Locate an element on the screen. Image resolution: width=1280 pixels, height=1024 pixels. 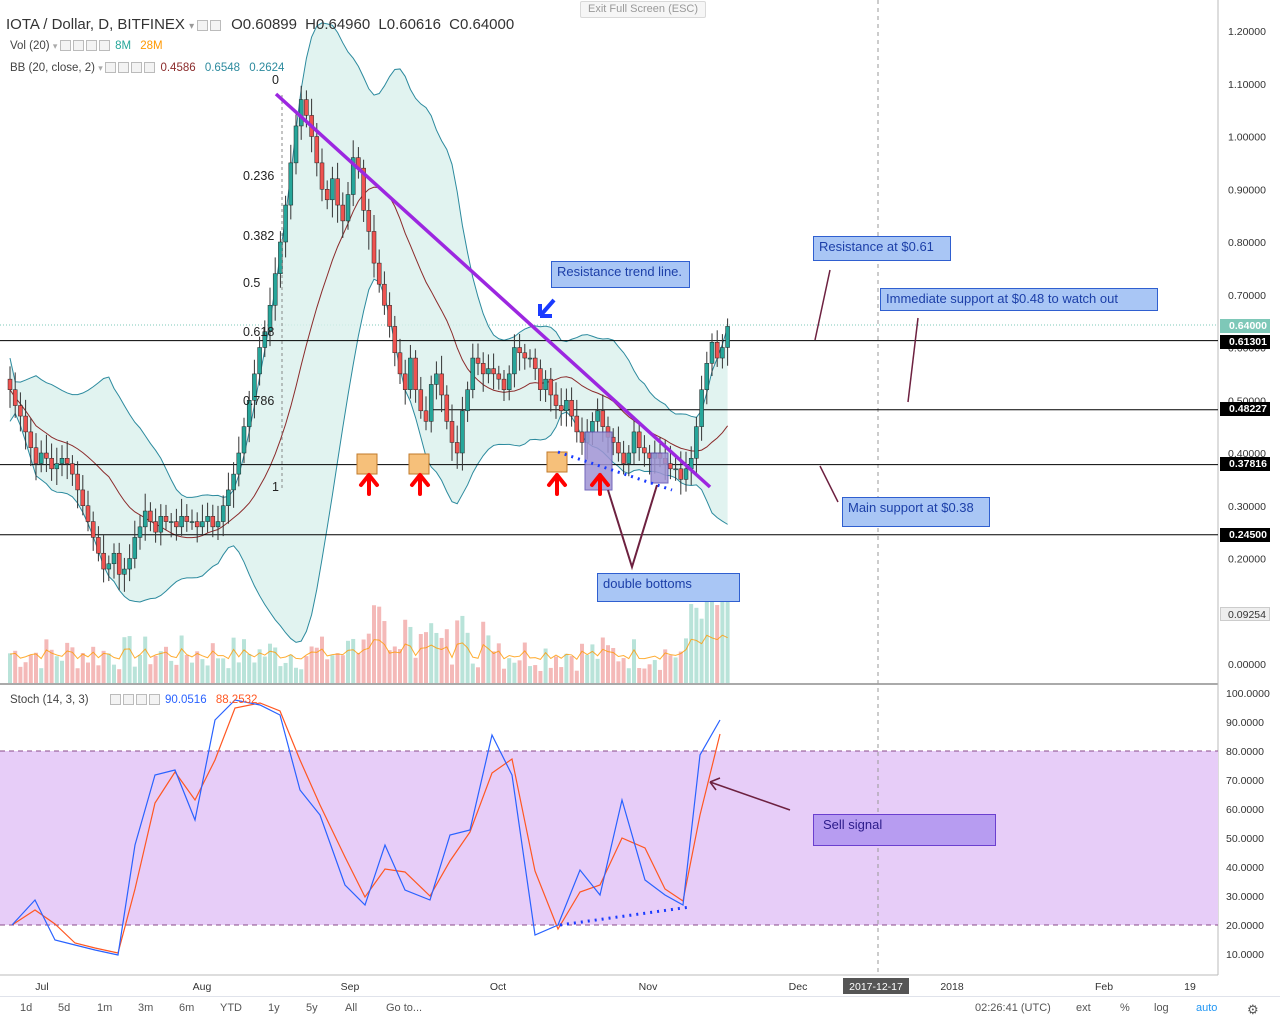
ohlc-open: O0.60899 is located at coordinates (264, 24).